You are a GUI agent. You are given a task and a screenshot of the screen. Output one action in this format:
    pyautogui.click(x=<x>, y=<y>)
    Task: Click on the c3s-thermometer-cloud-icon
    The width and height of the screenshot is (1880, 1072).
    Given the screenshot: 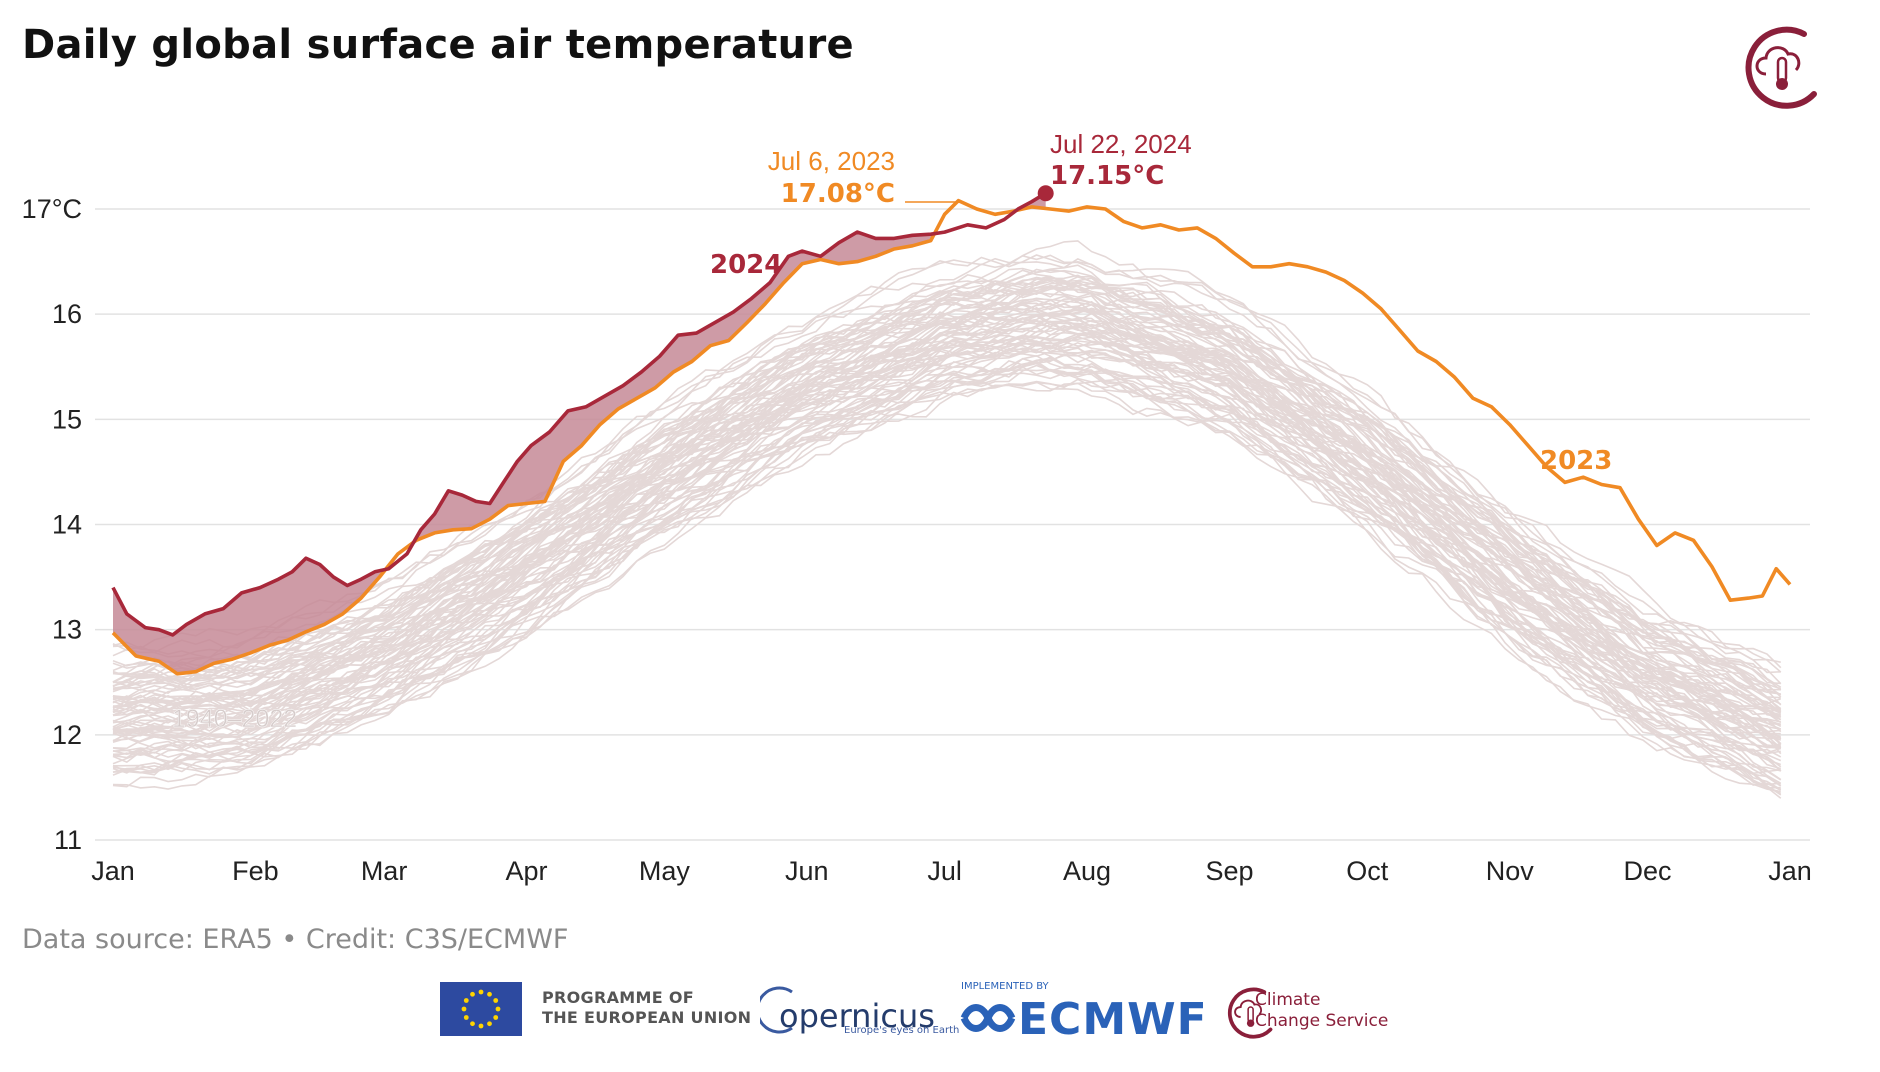 What is the action you would take?
    pyautogui.click(x=1781, y=67)
    